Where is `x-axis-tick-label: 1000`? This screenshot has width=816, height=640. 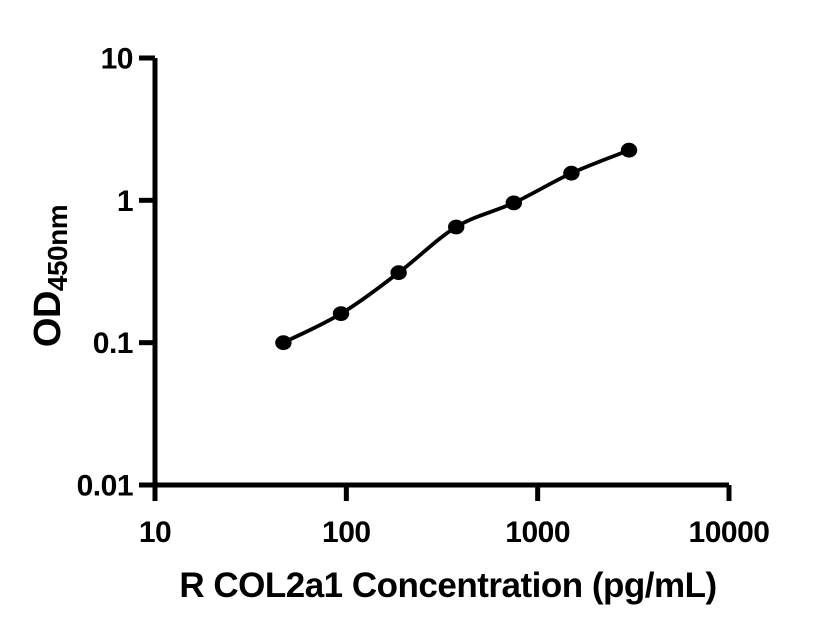 x-axis-tick-label: 1000 is located at coordinates (537, 532).